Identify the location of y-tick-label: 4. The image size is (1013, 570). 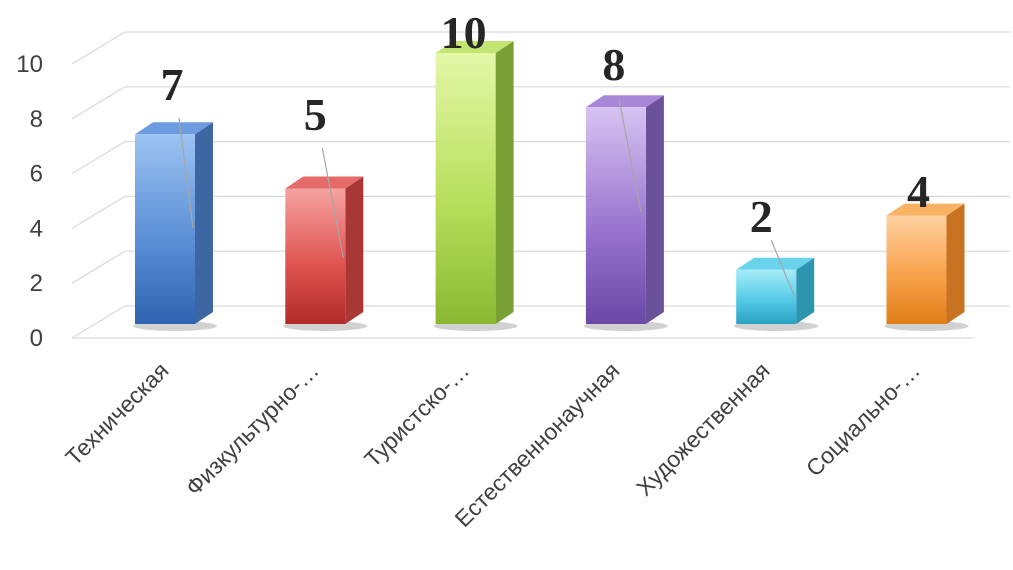
(36, 228).